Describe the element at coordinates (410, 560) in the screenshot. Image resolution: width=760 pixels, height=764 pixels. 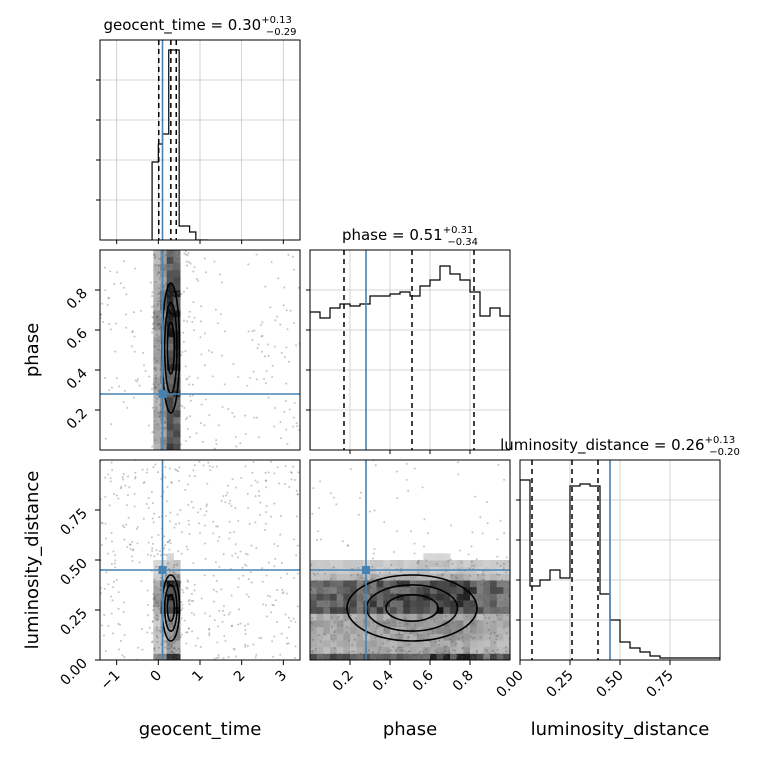
I see `scatter-points` at that location.